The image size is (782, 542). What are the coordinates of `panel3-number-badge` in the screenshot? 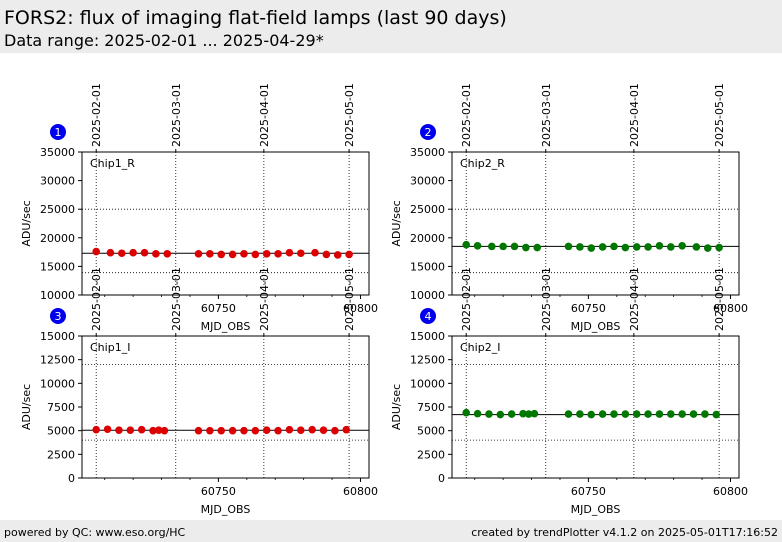 It's located at (58, 316).